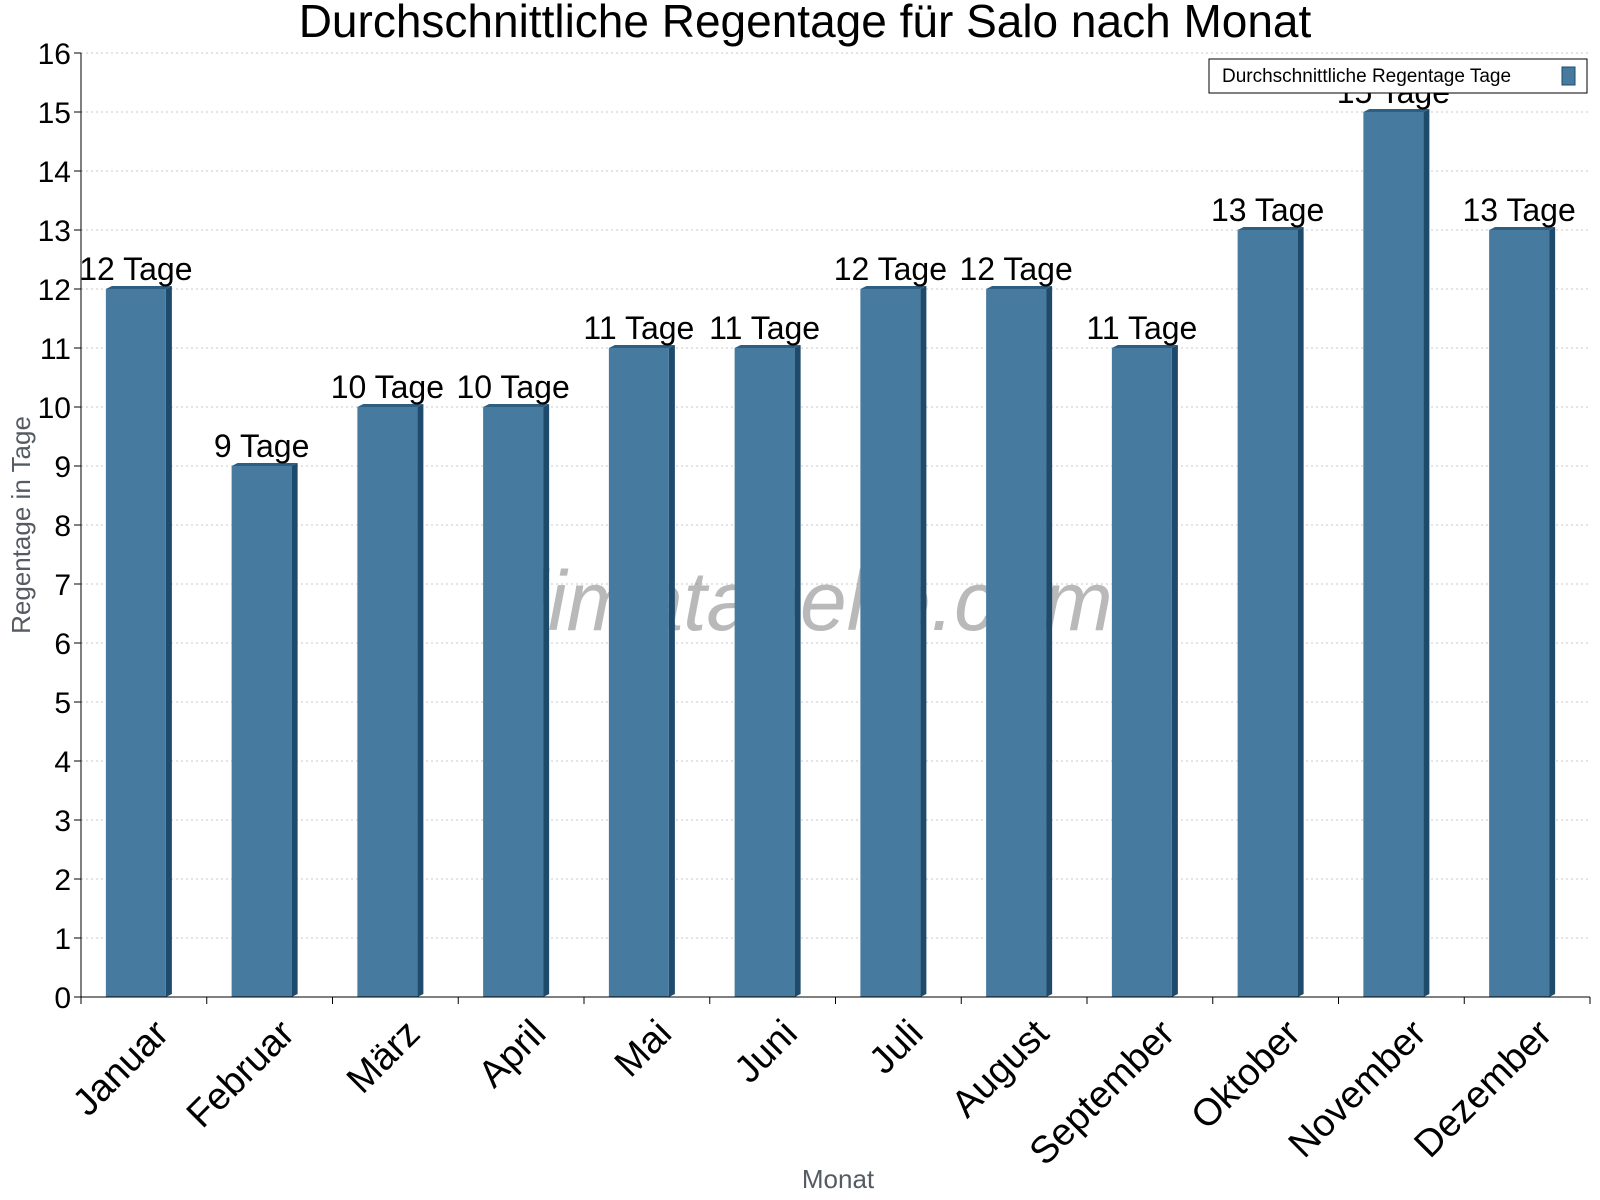  What do you see at coordinates (262, 446) in the screenshot?
I see `data-label: 9 Tage` at bounding box center [262, 446].